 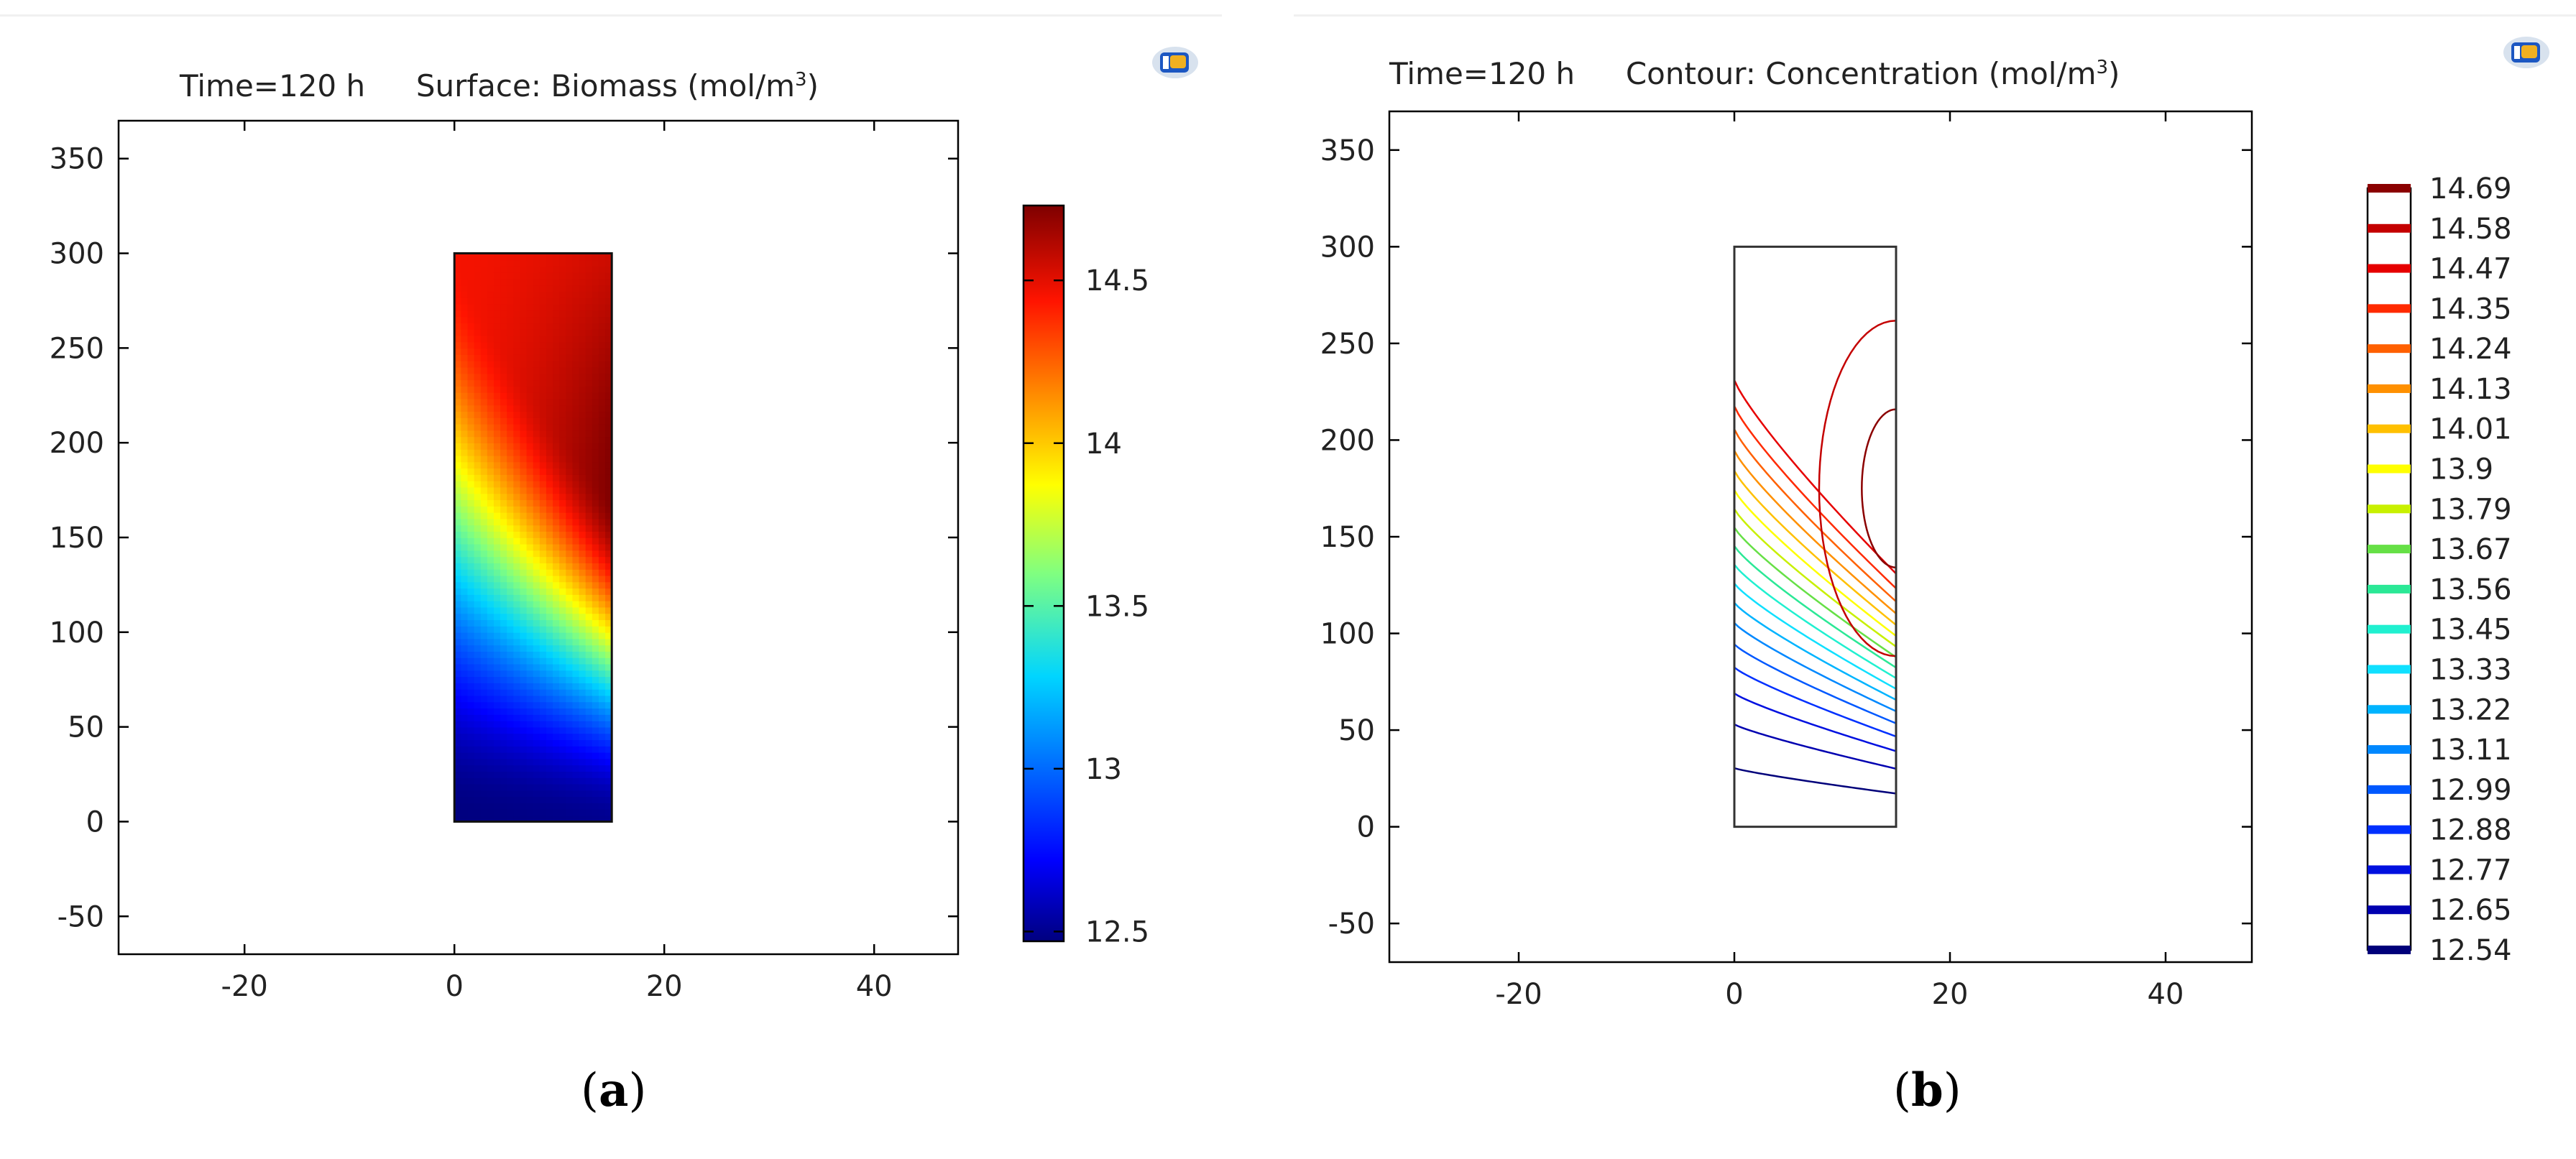 What do you see at coordinates (1815, 781) in the screenshot?
I see `contour-line` at bounding box center [1815, 781].